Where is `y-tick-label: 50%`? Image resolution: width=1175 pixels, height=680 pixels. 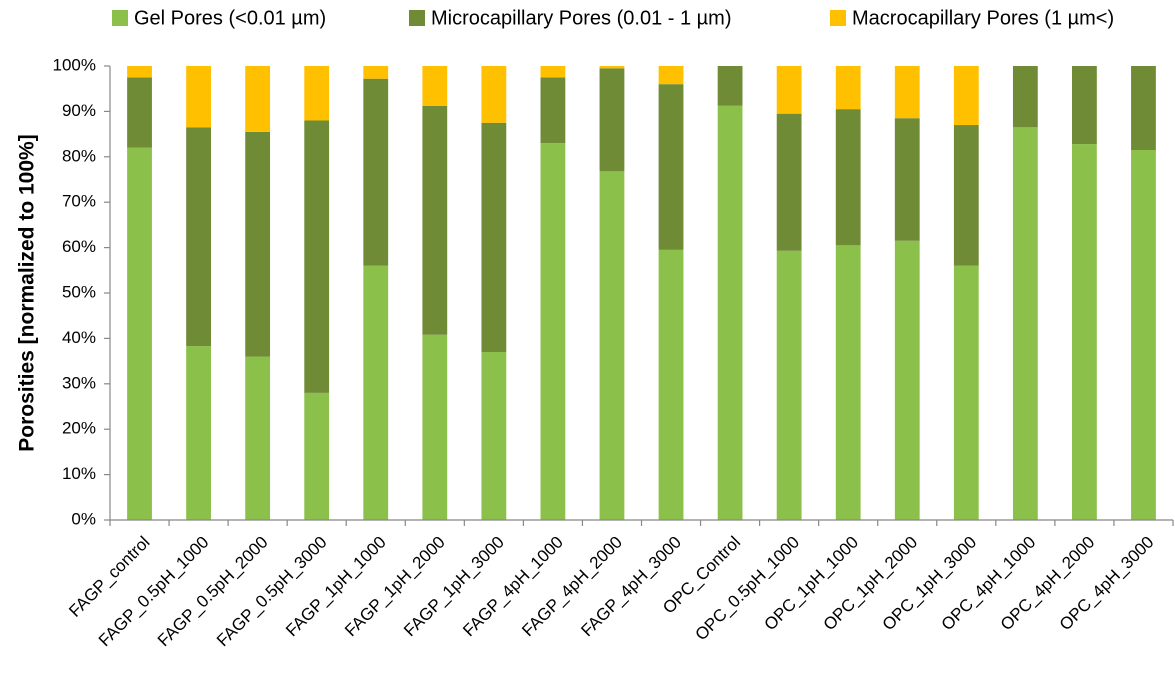 y-tick-label: 50% is located at coordinates (79, 291).